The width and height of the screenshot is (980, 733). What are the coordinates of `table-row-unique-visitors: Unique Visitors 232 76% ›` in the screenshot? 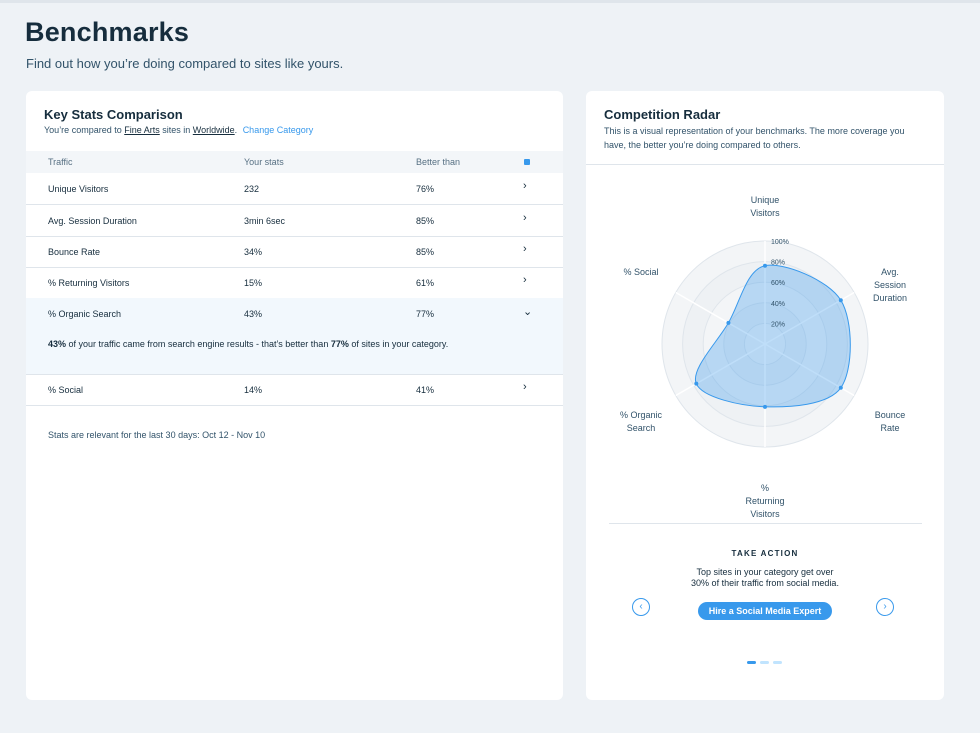 It's located at (294, 189).